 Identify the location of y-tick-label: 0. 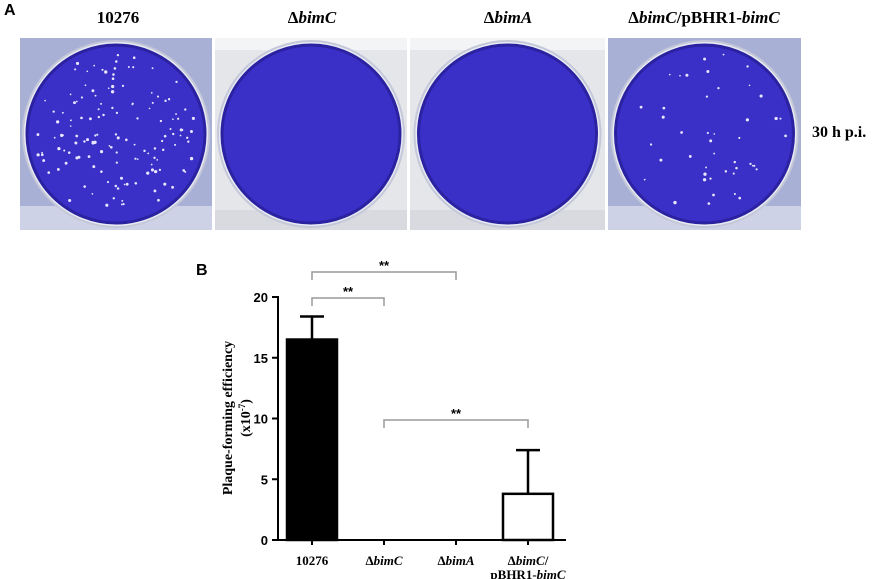
(264, 540).